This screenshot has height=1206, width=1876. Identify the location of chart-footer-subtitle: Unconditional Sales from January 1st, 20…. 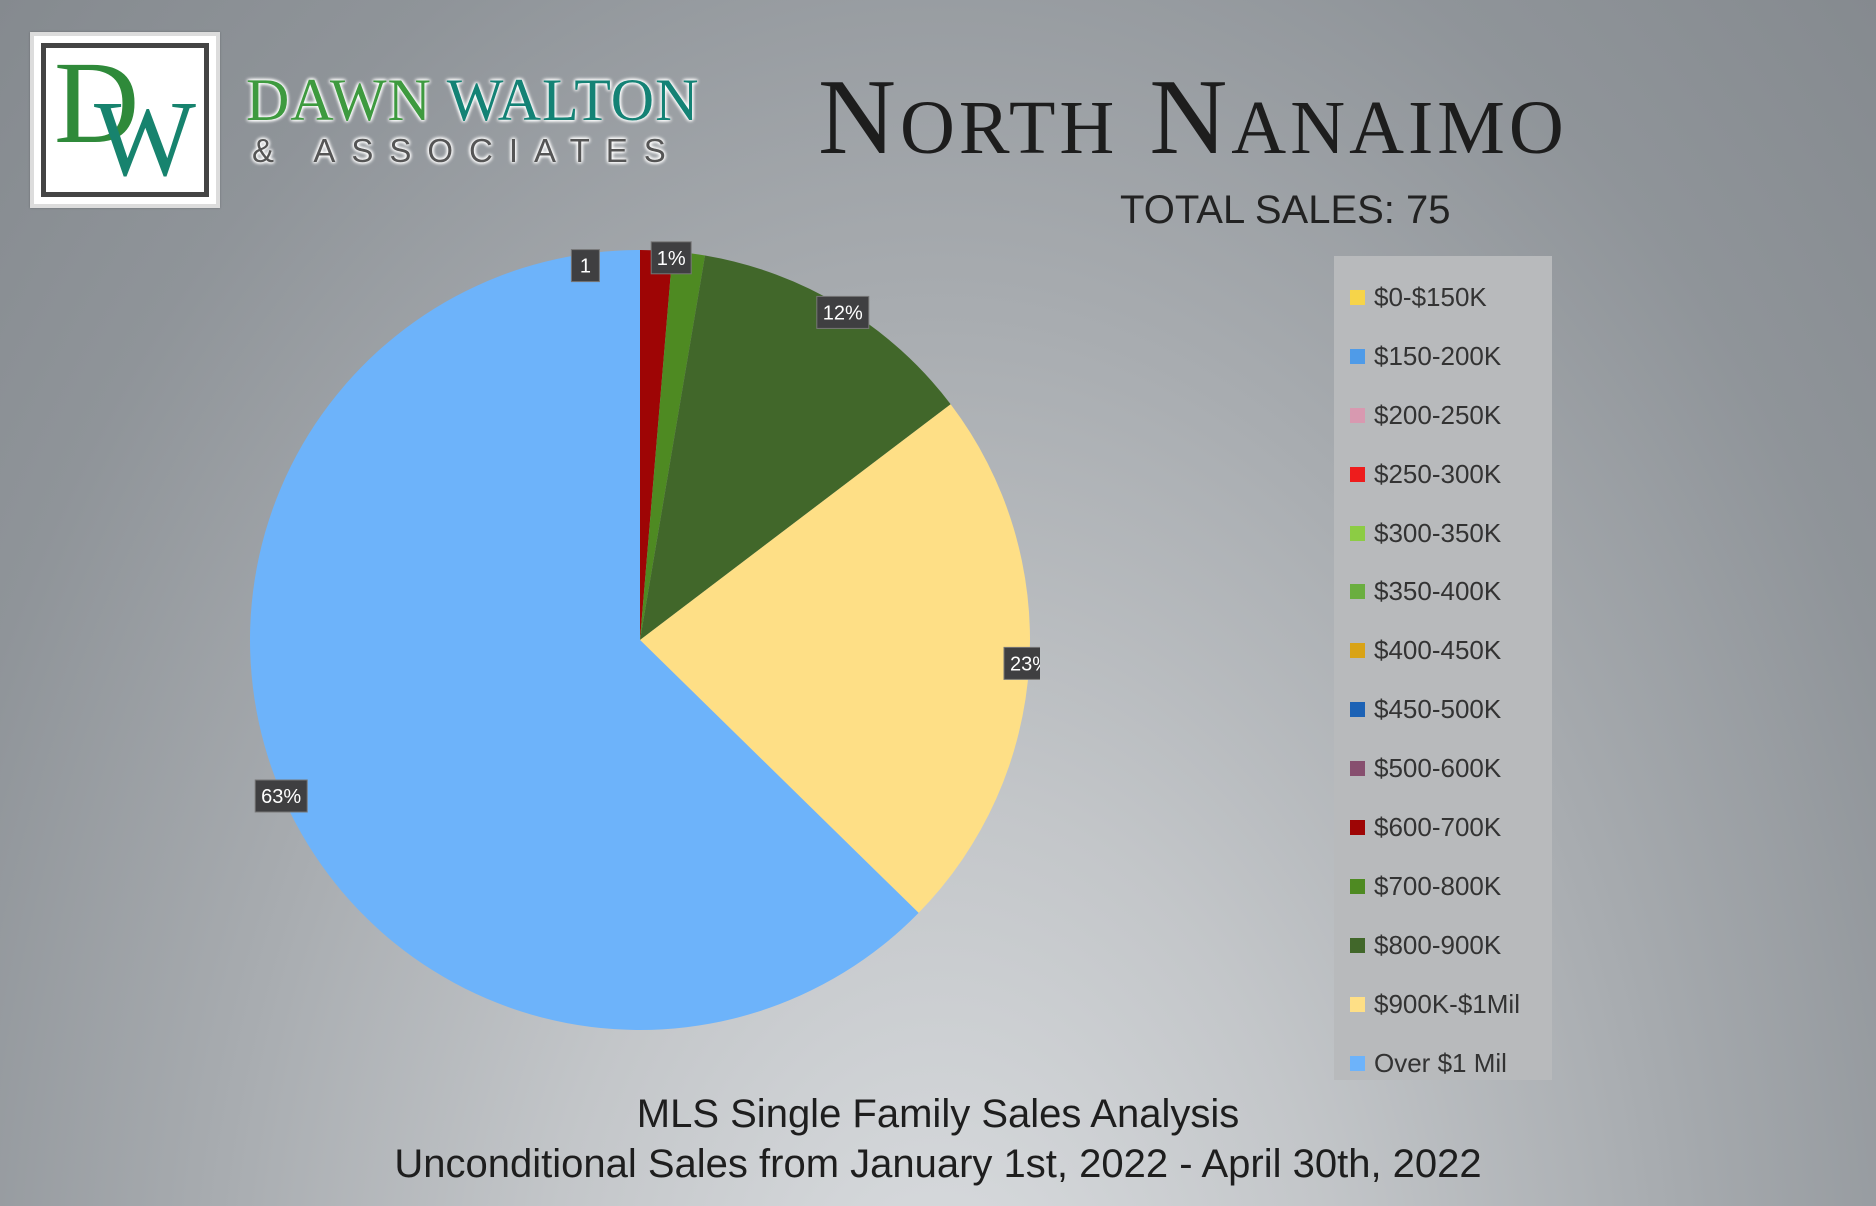
(938, 1164).